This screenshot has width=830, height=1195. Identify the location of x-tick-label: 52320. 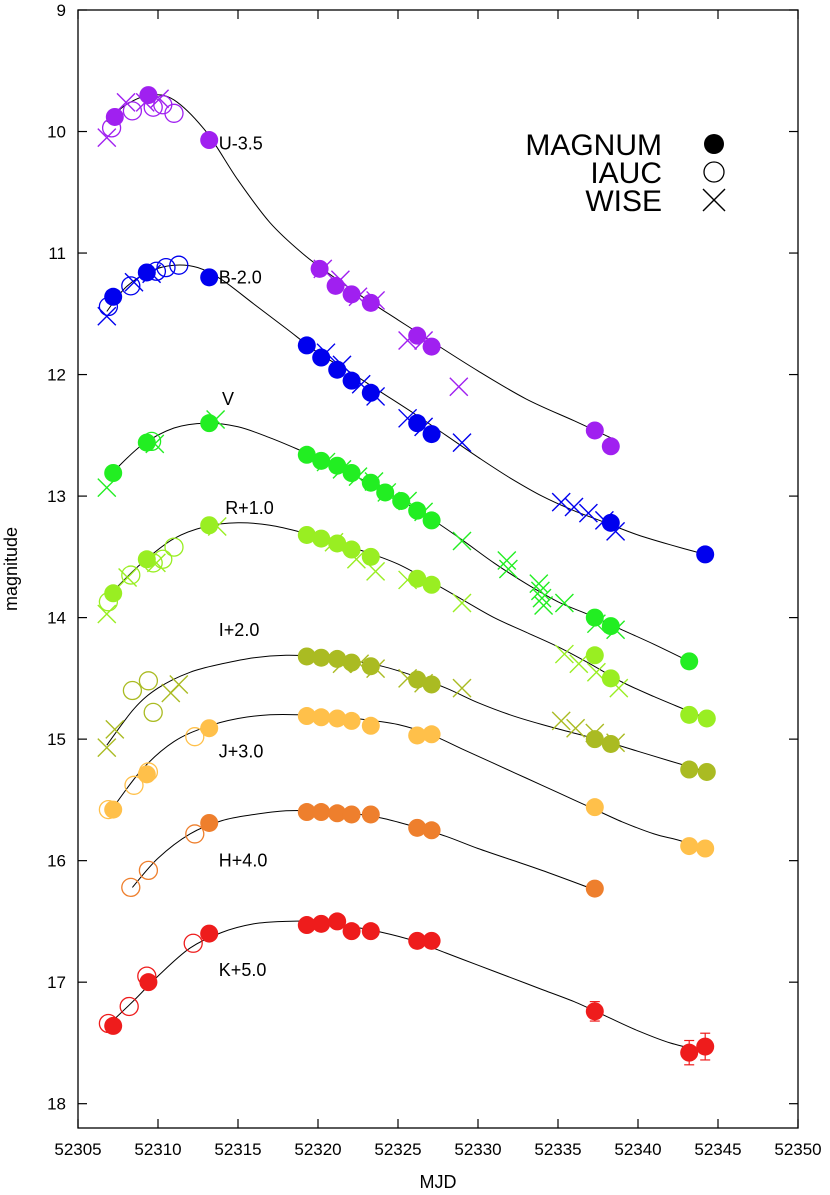
(317, 1149).